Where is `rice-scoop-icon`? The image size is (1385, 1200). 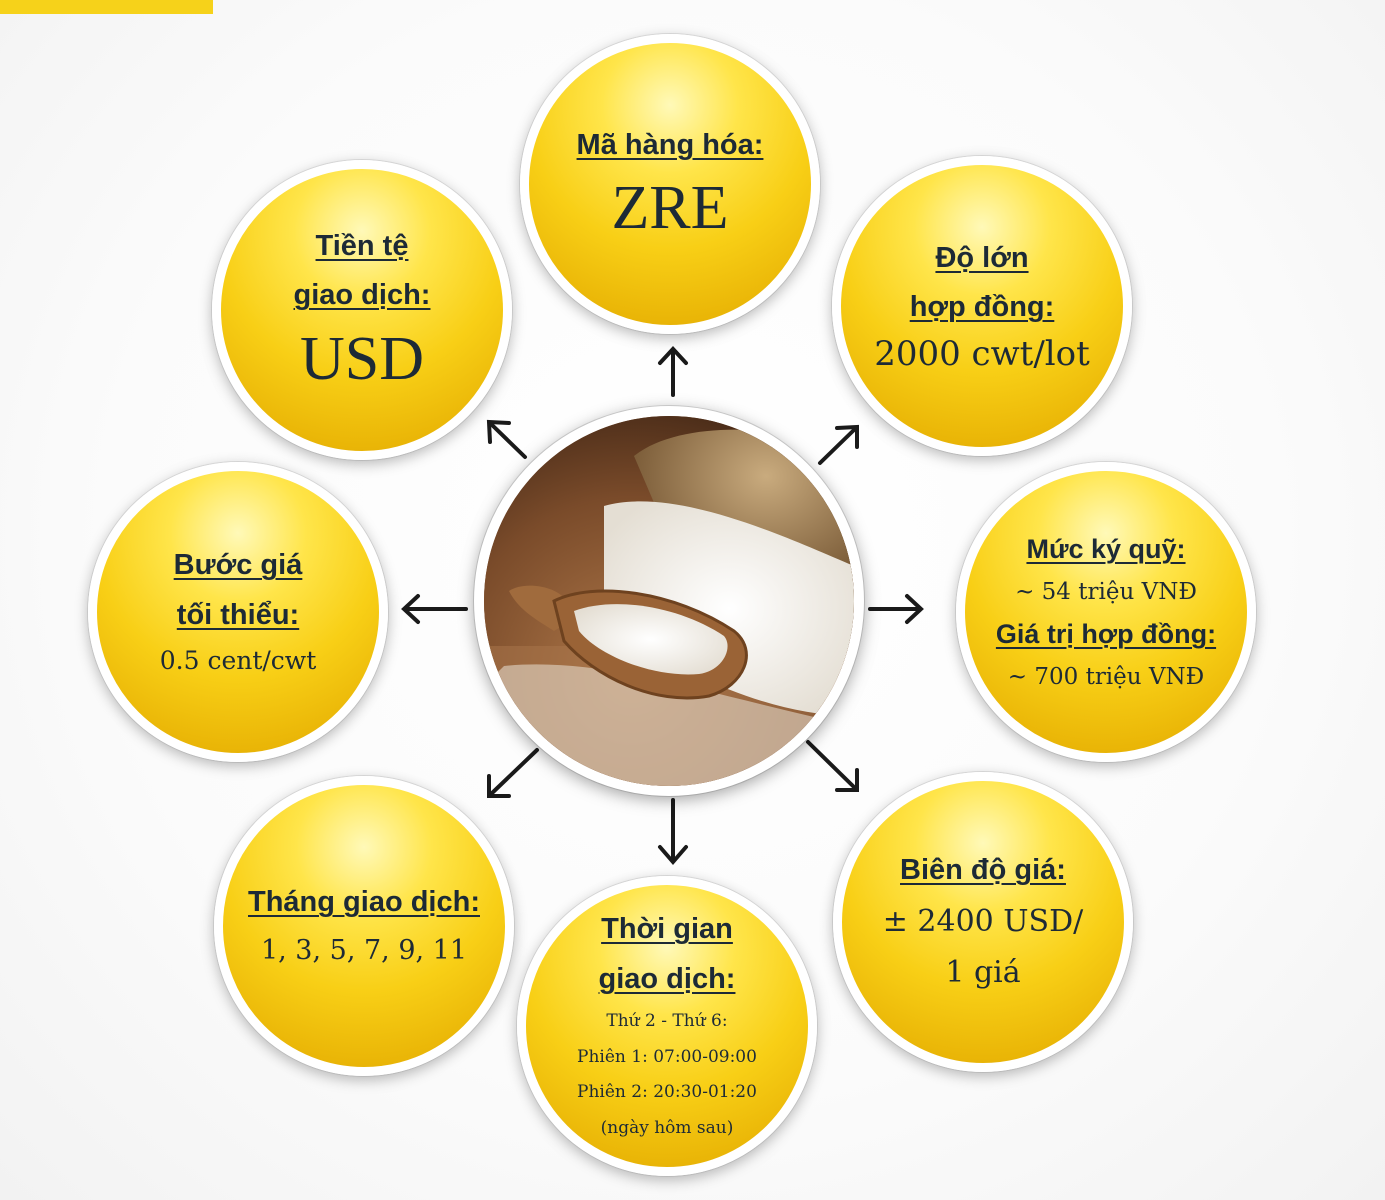
rice-scoop-icon is located at coordinates (669, 601).